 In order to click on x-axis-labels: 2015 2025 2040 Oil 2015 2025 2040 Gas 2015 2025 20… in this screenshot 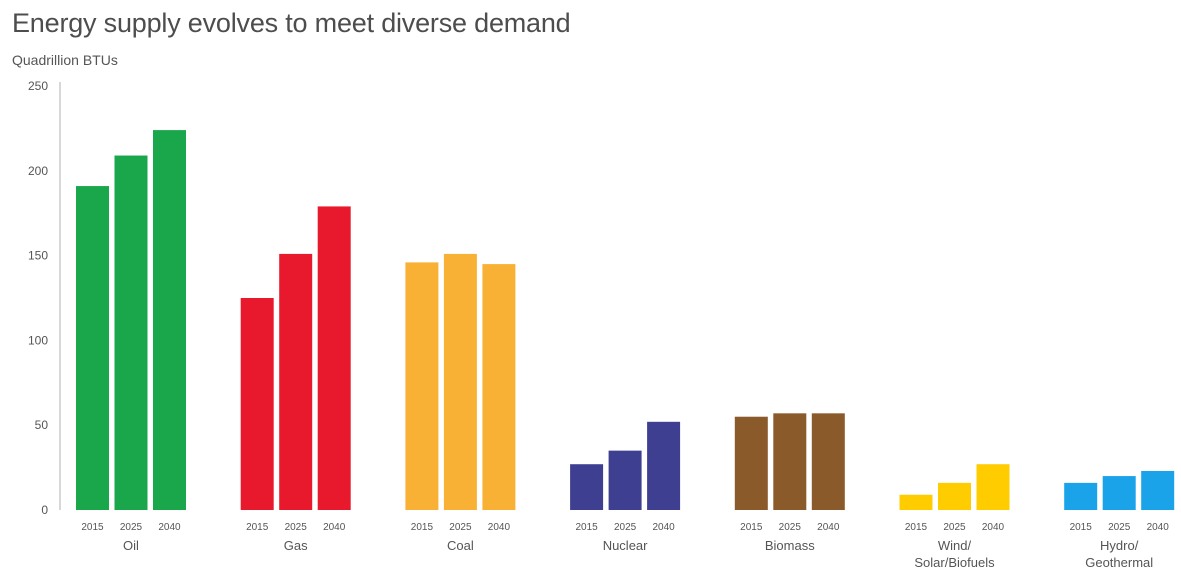, I will do `click(625, 546)`.